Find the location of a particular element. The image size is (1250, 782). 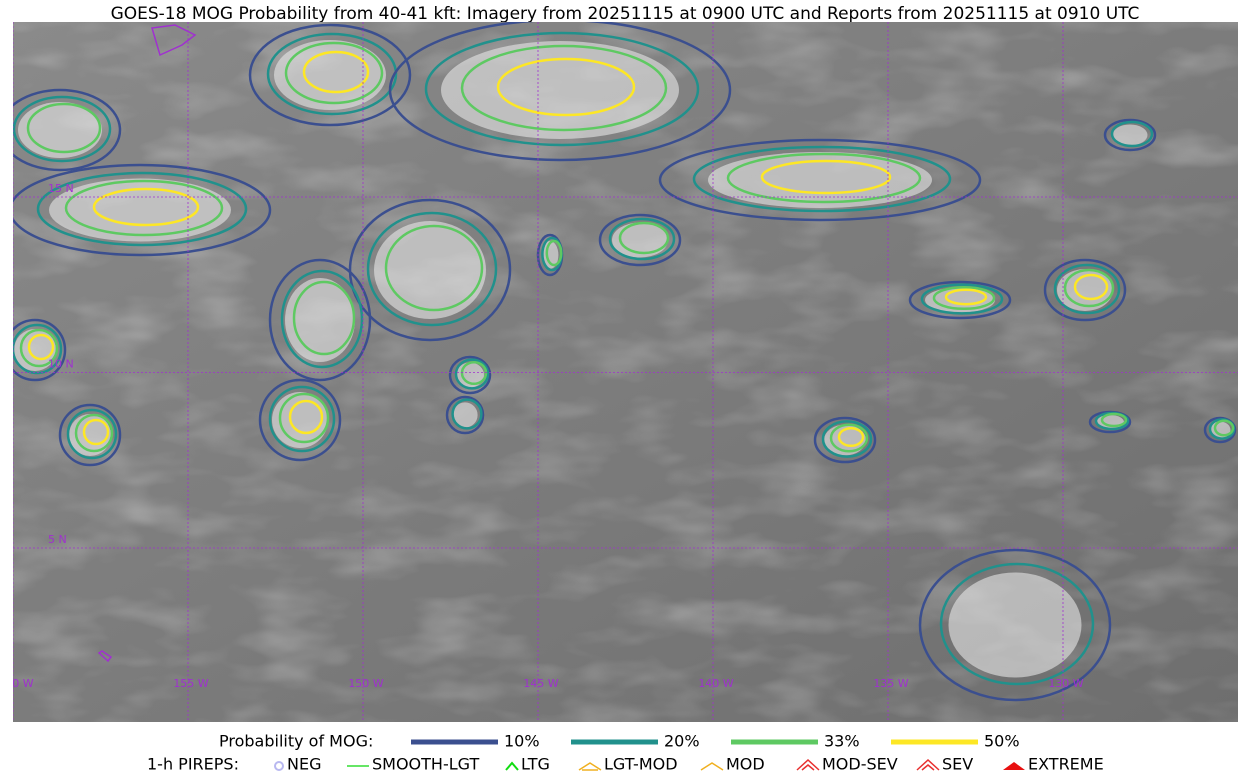

legend-label: LTG is located at coordinates (535, 764).